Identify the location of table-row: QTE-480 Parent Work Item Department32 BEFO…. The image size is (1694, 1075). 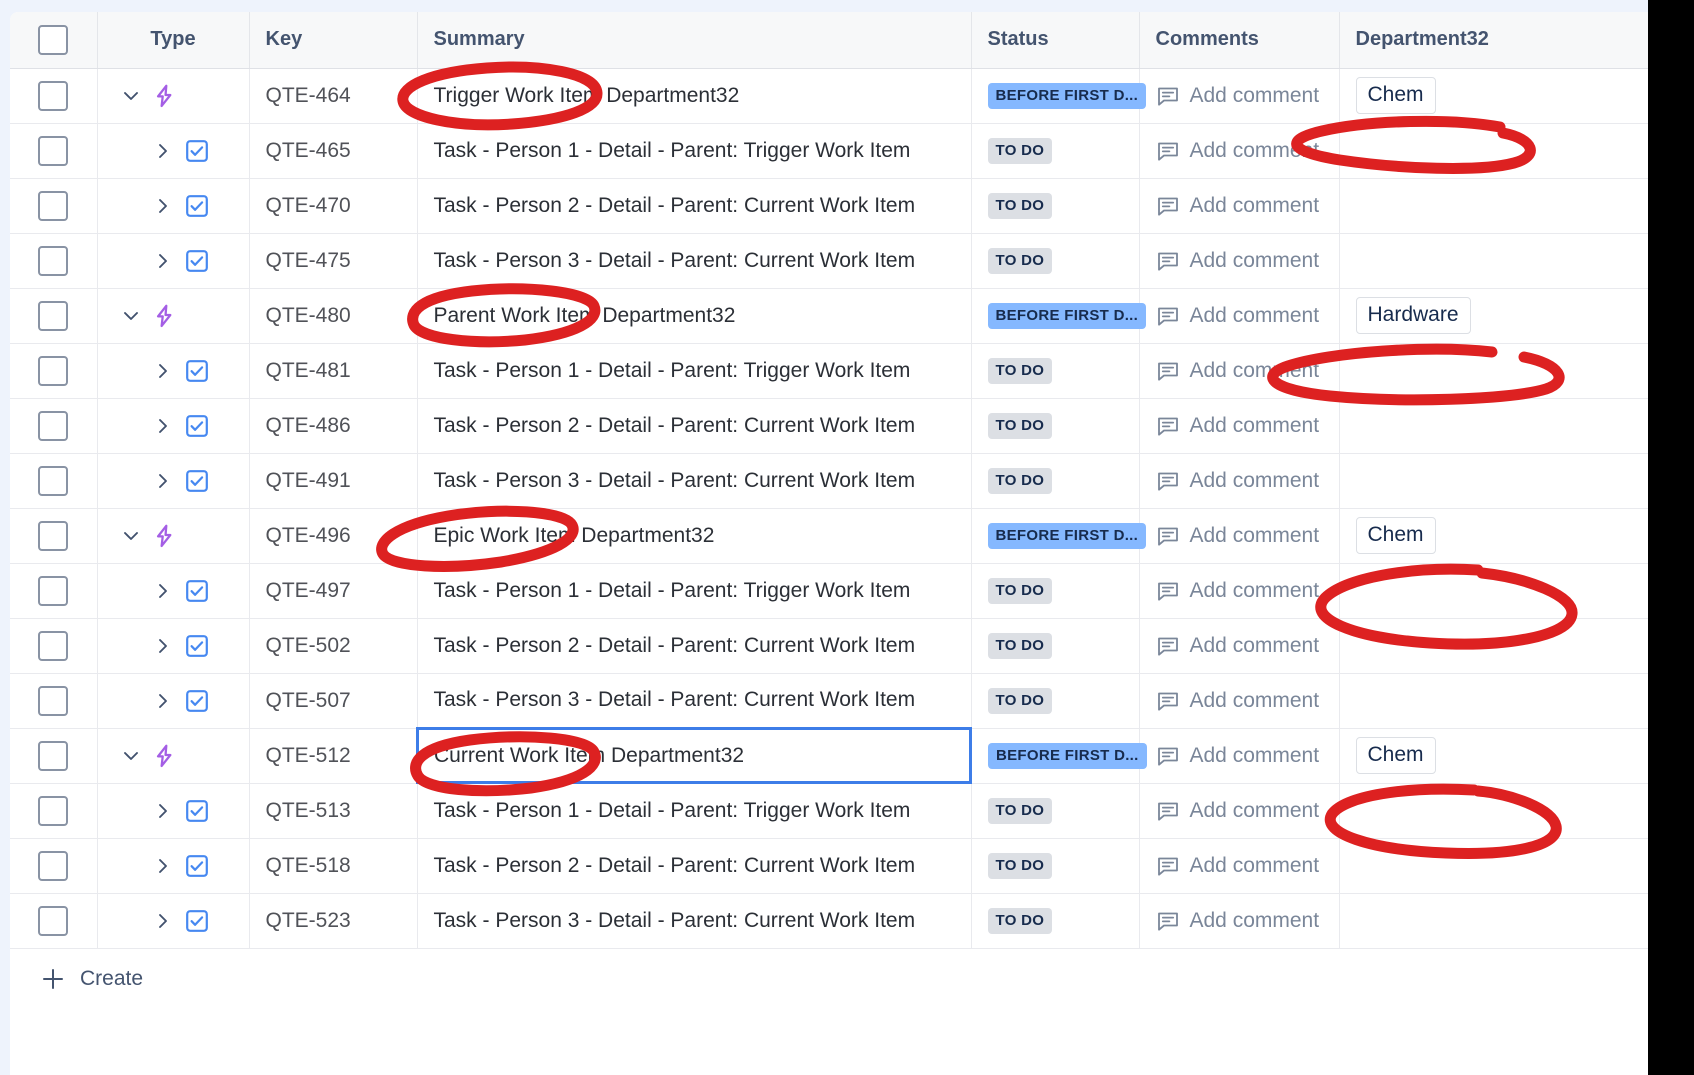
(829, 316).